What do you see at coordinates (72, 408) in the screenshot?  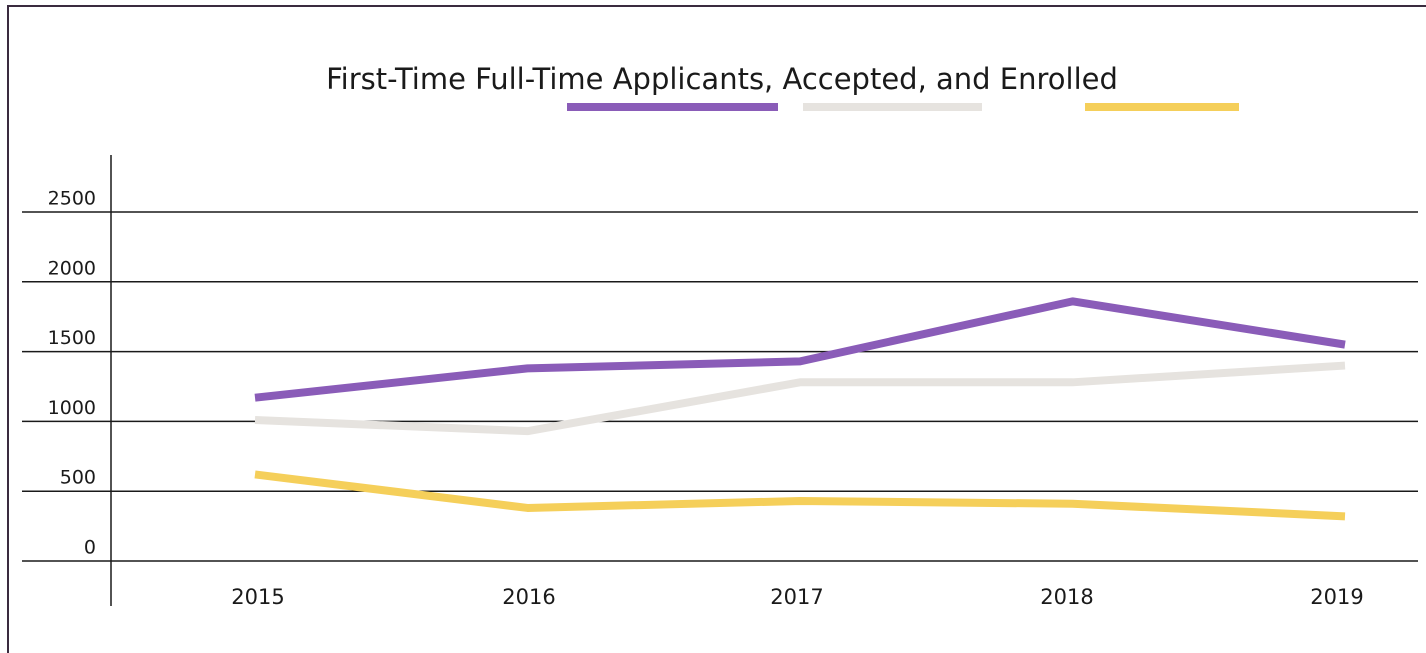 I see `y-tick-label: 1000` at bounding box center [72, 408].